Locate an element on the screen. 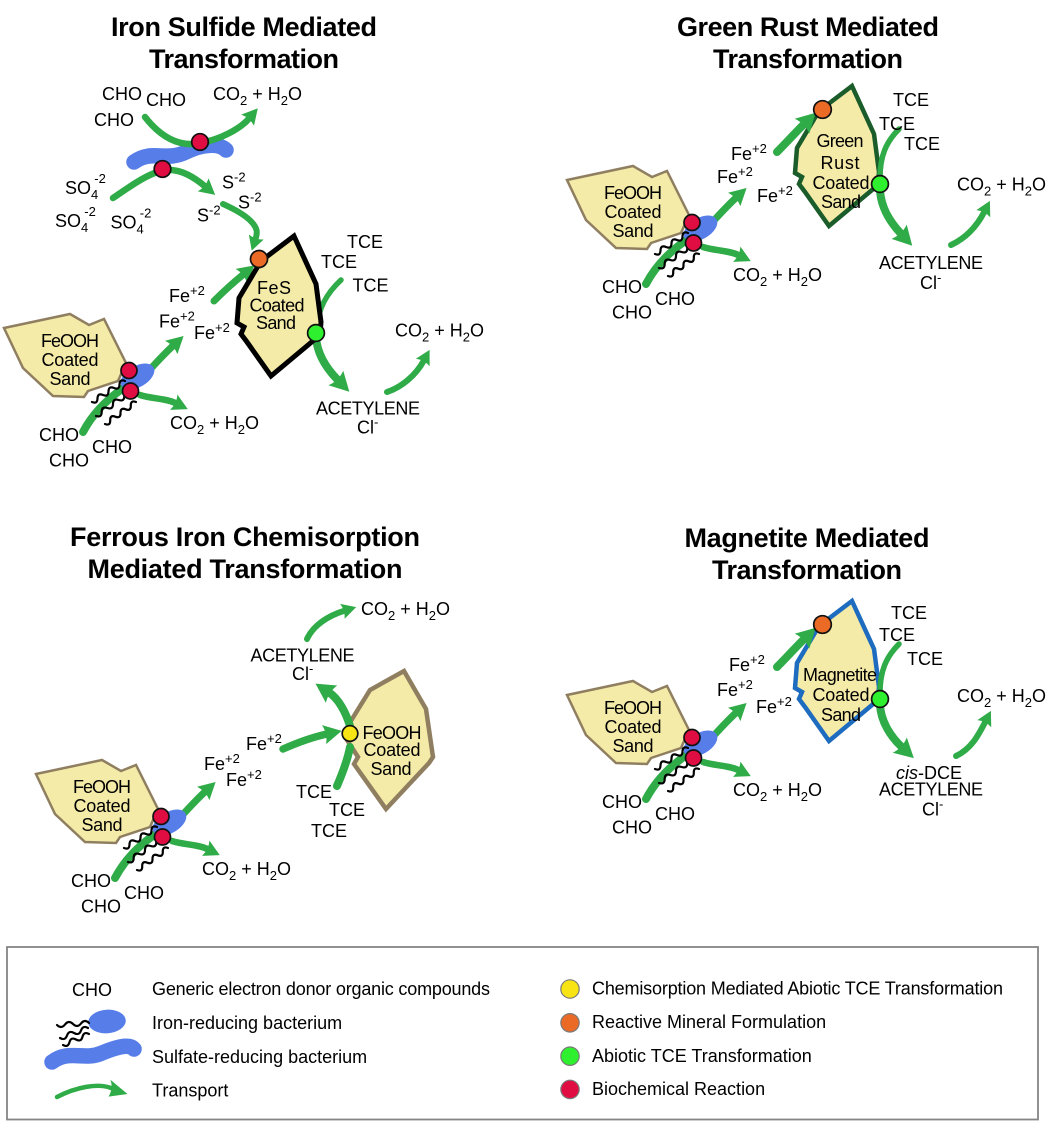  svg-text: Sulfate-reducing bacterium is located at coordinates (259, 1057).